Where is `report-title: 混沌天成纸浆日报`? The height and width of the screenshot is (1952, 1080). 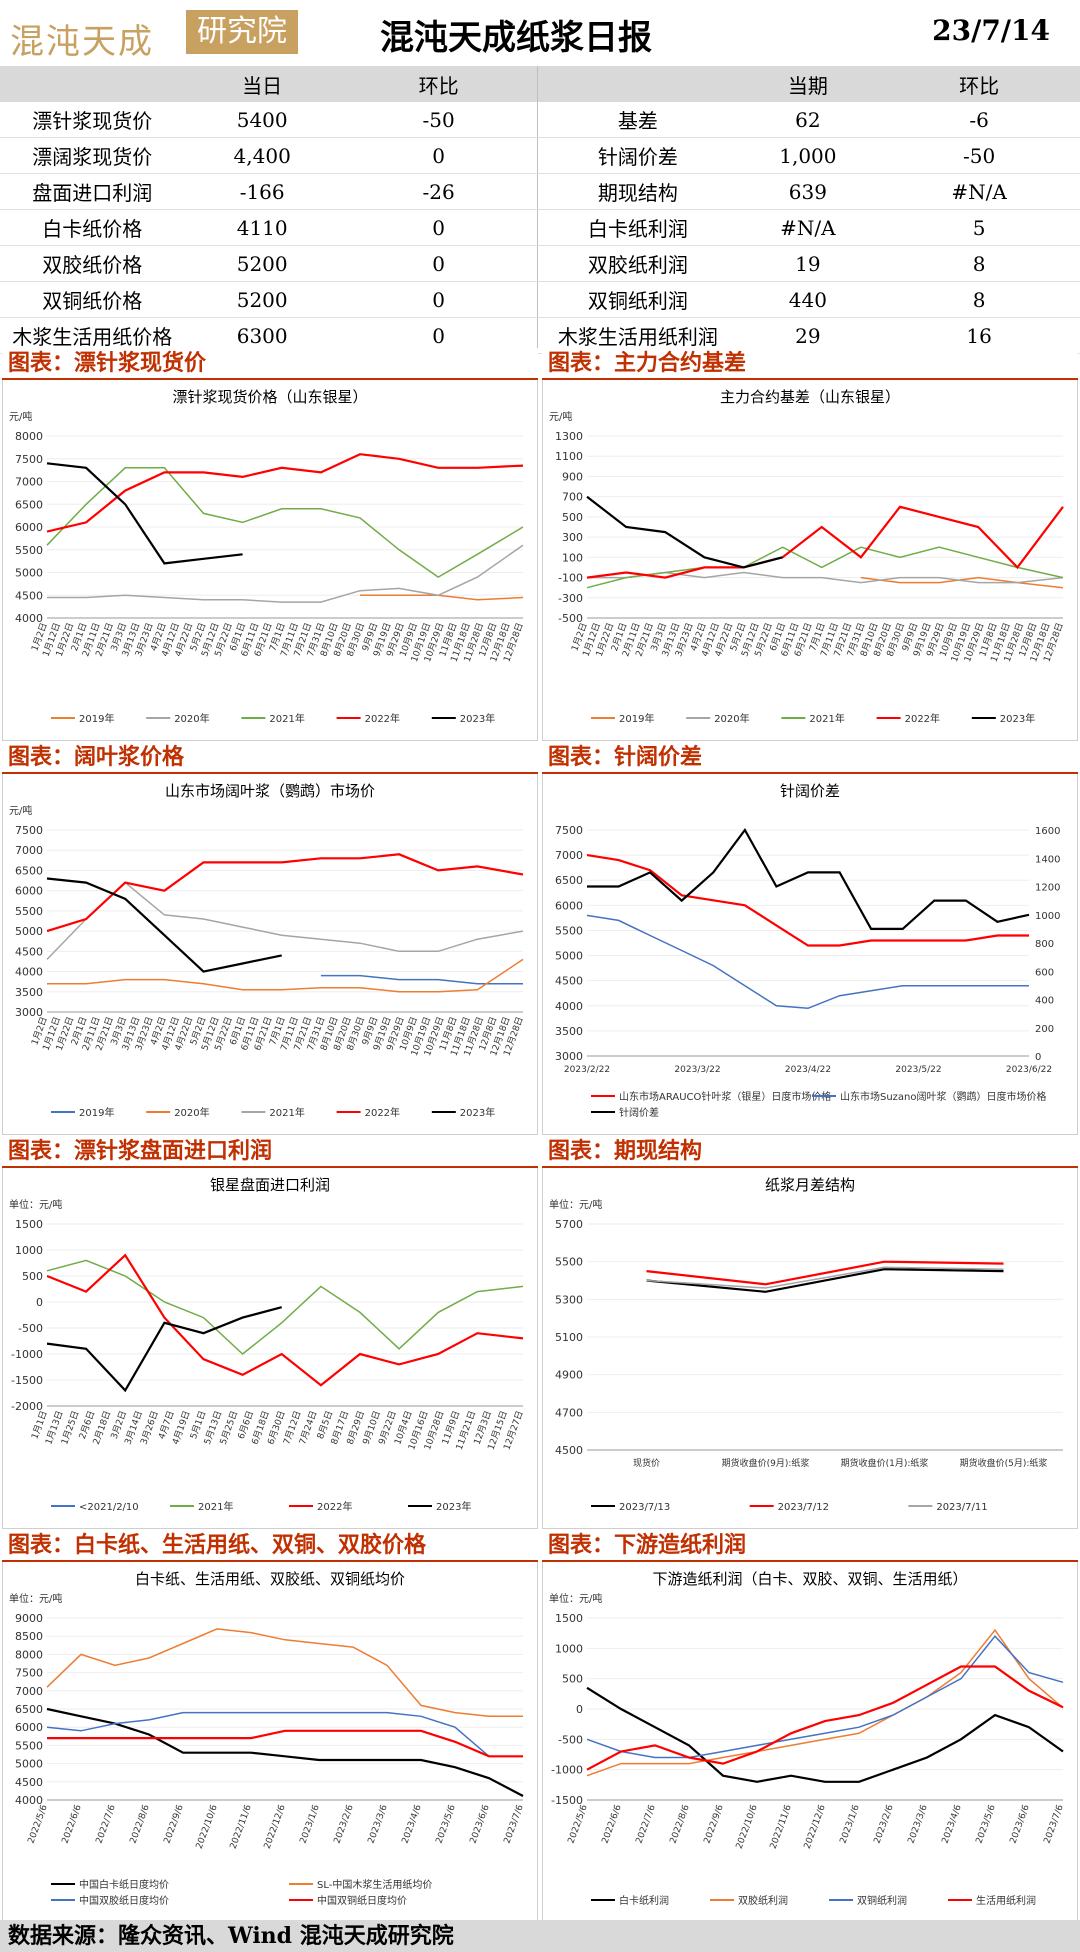
report-title: 混沌天成纸浆日报 is located at coordinates (516, 38).